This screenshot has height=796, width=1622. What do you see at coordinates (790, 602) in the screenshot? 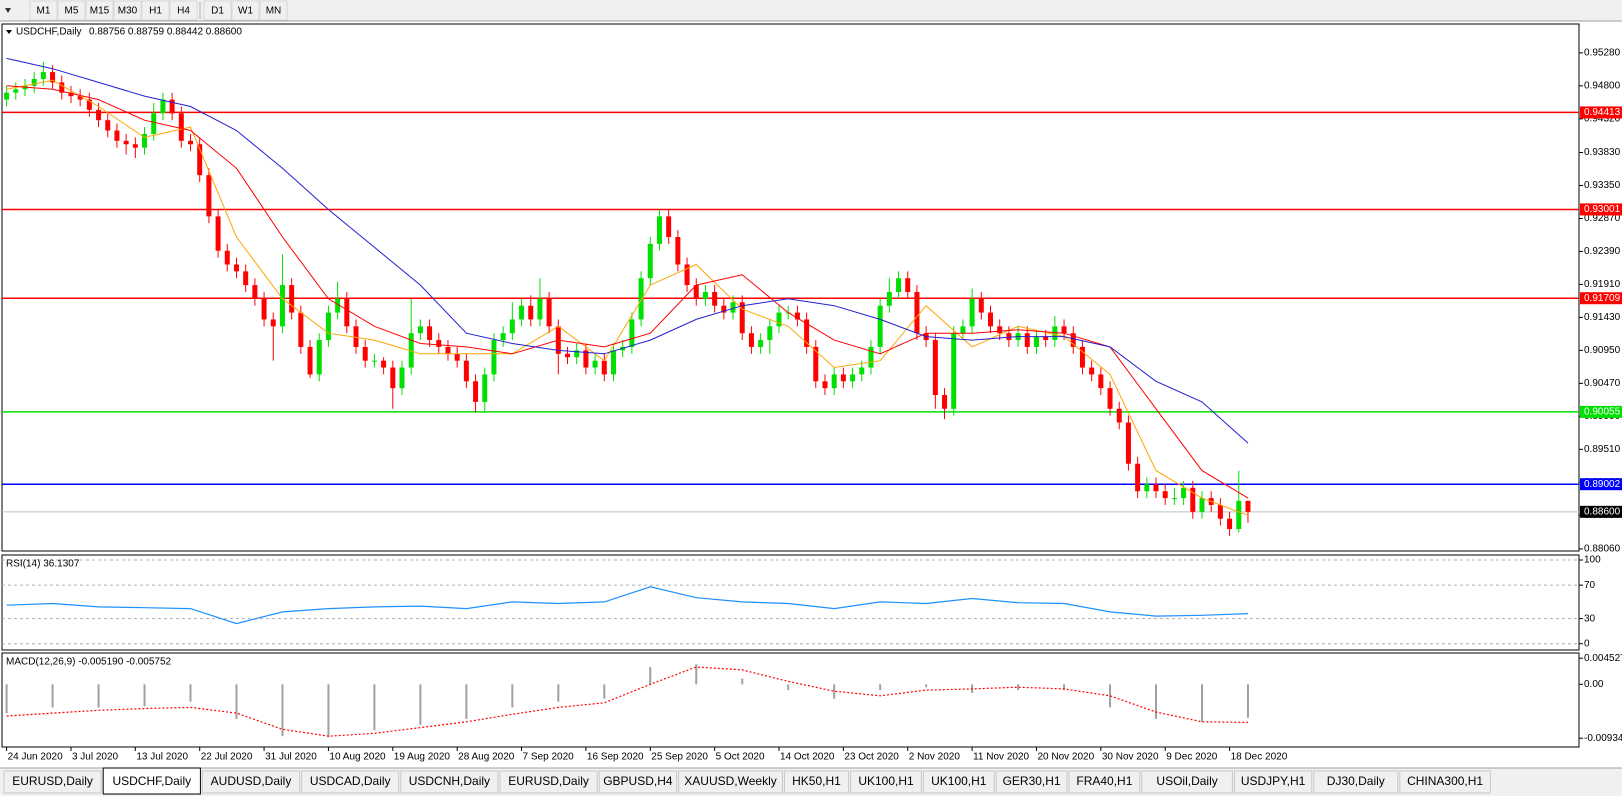
I see `panel` at bounding box center [790, 602].